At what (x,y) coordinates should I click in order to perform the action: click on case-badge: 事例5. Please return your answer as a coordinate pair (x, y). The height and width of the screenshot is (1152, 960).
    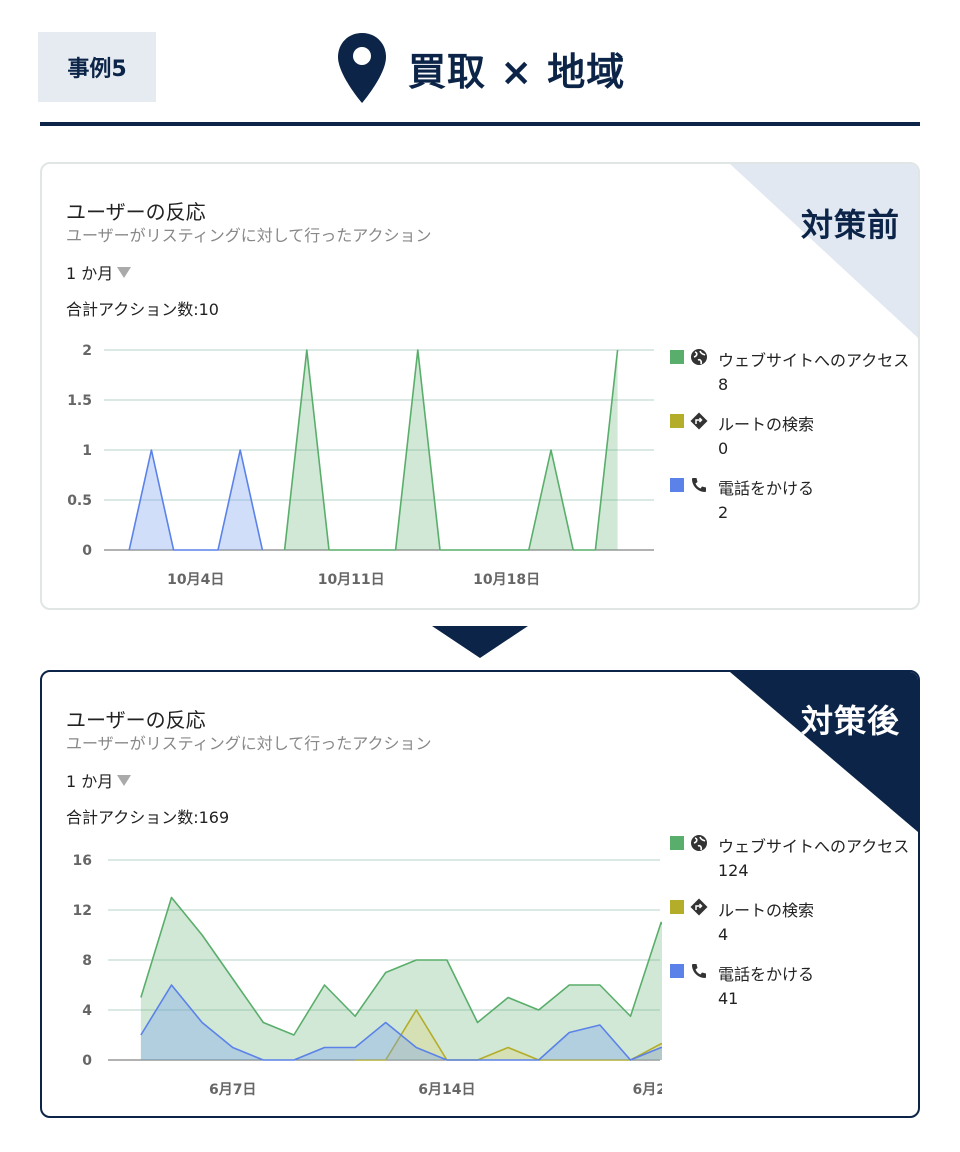
    Looking at the image, I should click on (97, 67).